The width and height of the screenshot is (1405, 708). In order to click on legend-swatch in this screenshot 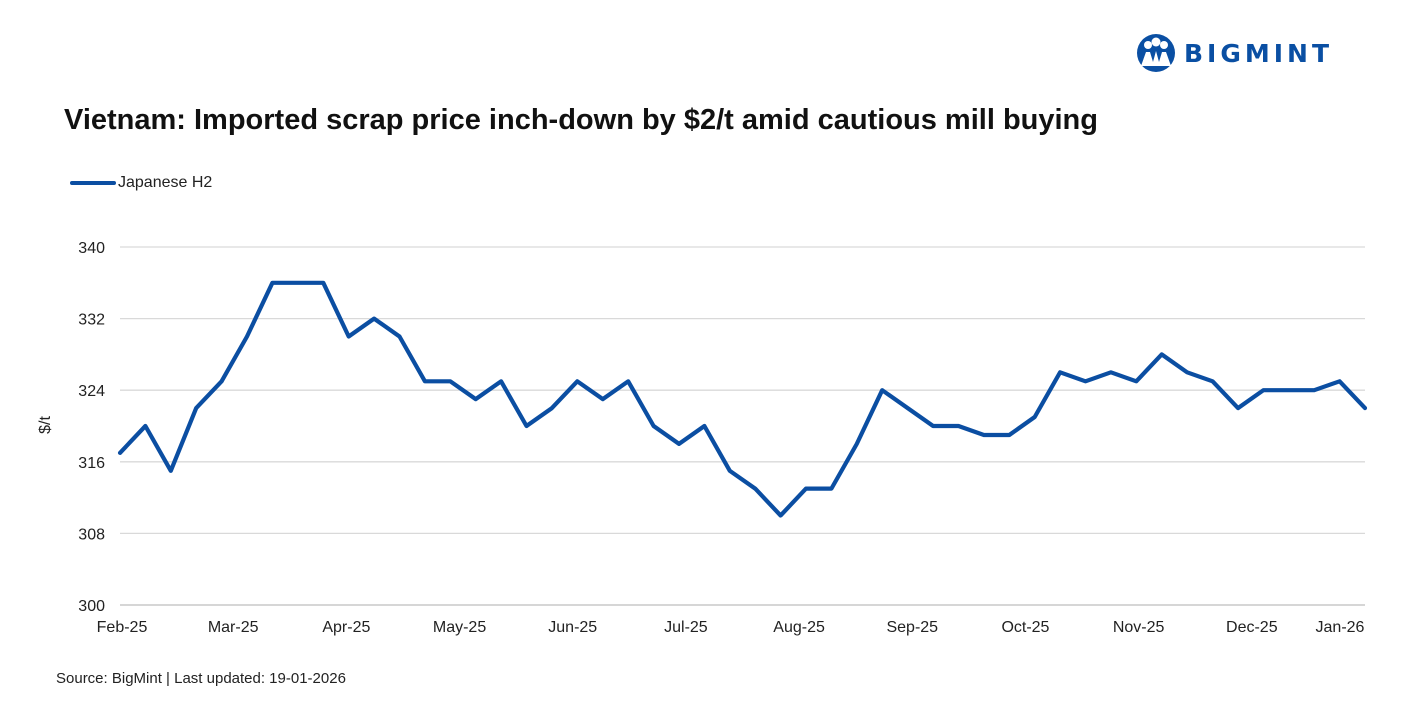, I will do `click(93, 183)`.